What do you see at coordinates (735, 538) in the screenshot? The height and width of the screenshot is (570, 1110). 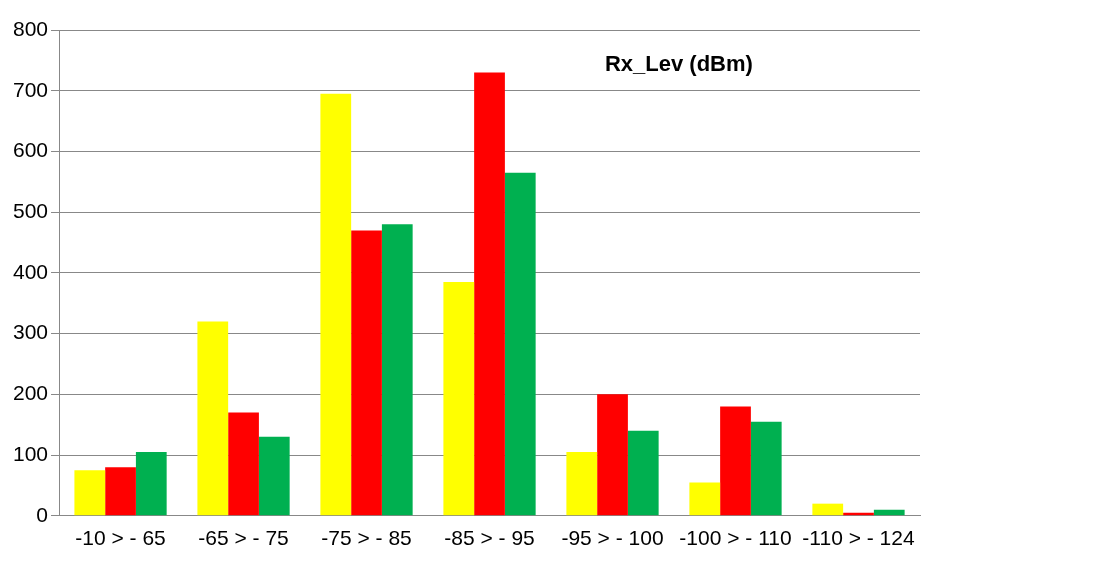 I see `x-tick-label: -100 > - 110` at bounding box center [735, 538].